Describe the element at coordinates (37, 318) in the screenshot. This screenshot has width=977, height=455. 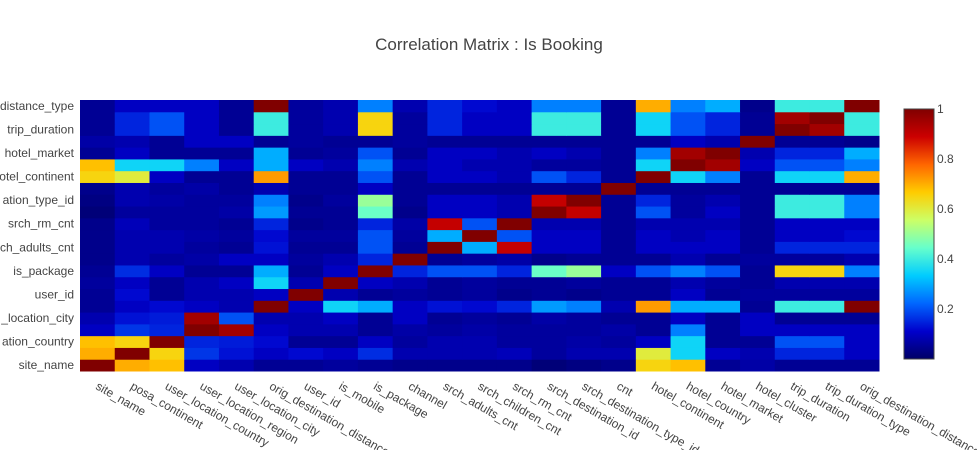
I see `y-tick-label: _location_city` at that location.